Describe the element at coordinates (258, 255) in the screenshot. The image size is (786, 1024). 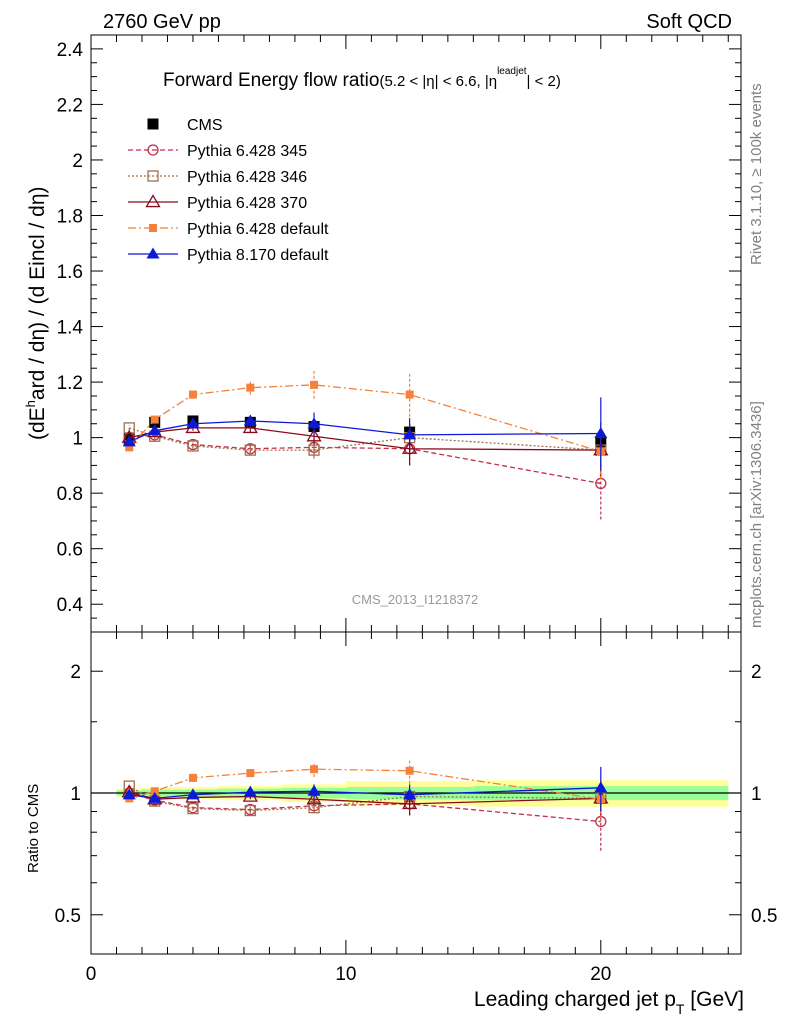
I see `legend-label: Pythia 8.170 default` at that location.